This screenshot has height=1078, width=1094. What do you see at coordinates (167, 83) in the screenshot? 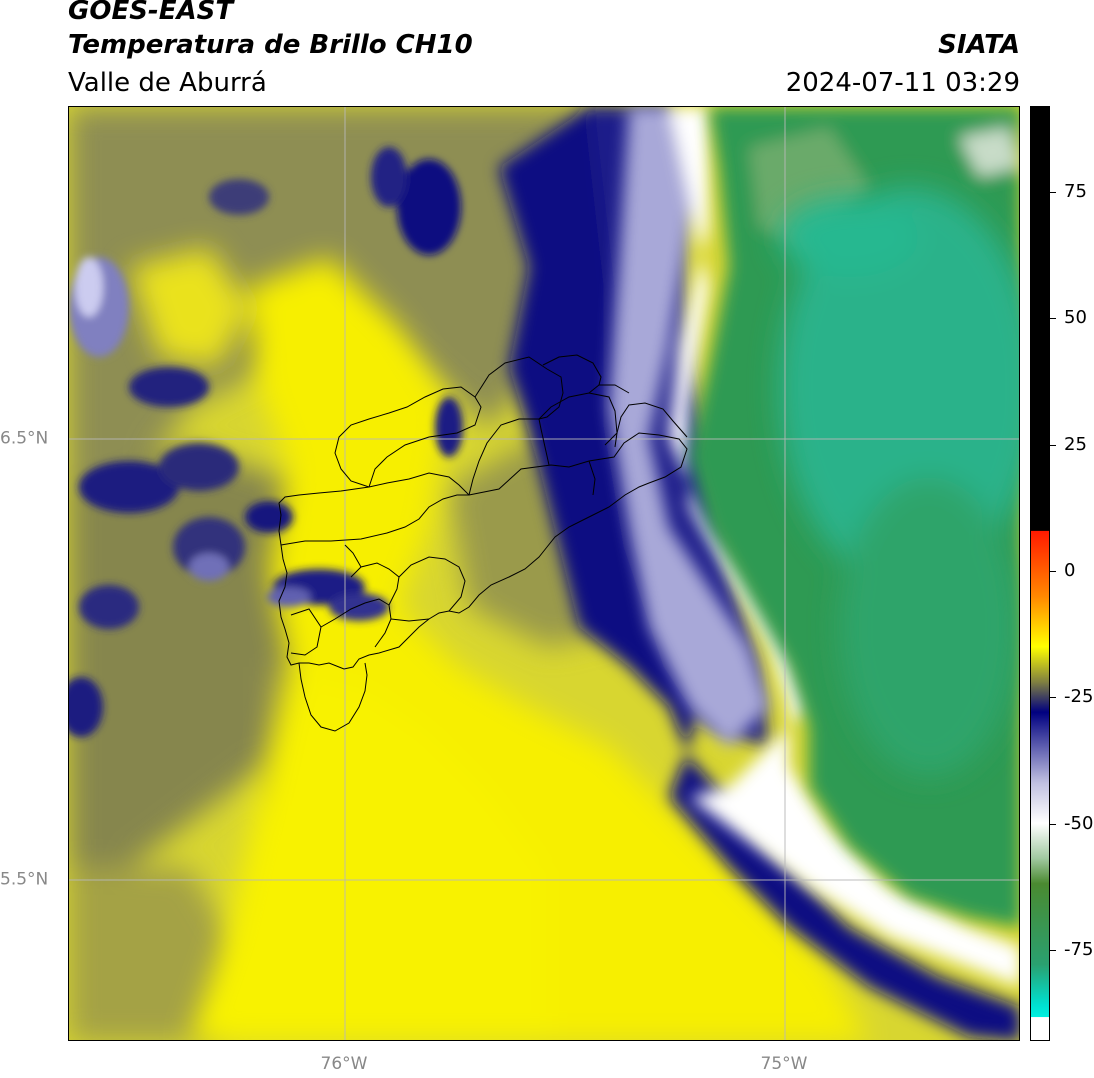
I see `region-label: Valle de Aburrá` at bounding box center [167, 83].